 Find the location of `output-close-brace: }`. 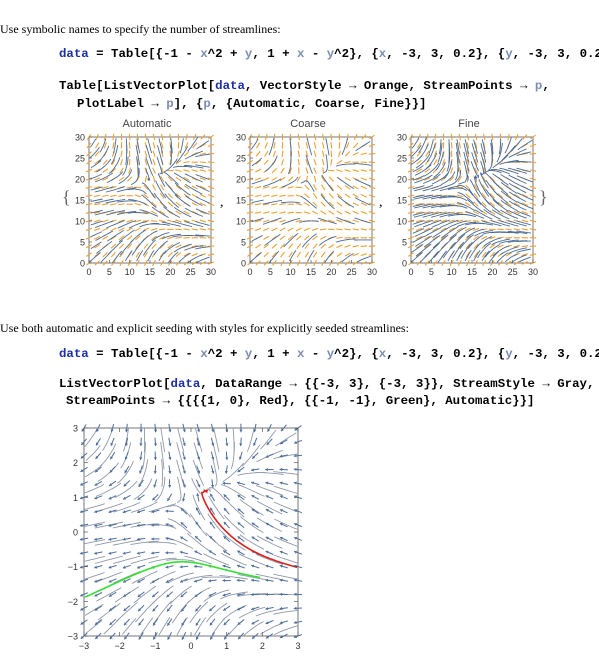

output-close-brace: } is located at coordinates (543, 197).